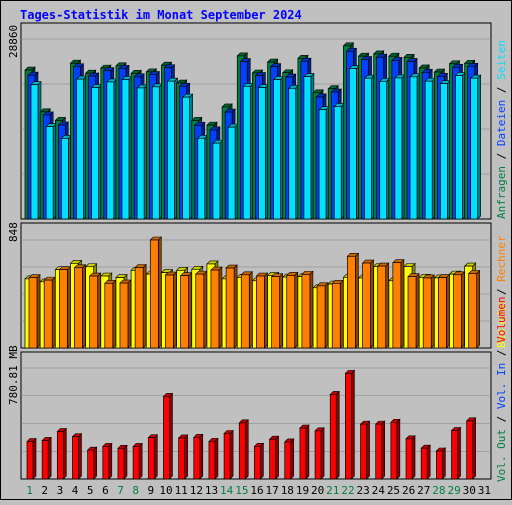  What do you see at coordinates (33, 313) in the screenshot?
I see `bar-visits-rechner-day-1-front` at bounding box center [33, 313].